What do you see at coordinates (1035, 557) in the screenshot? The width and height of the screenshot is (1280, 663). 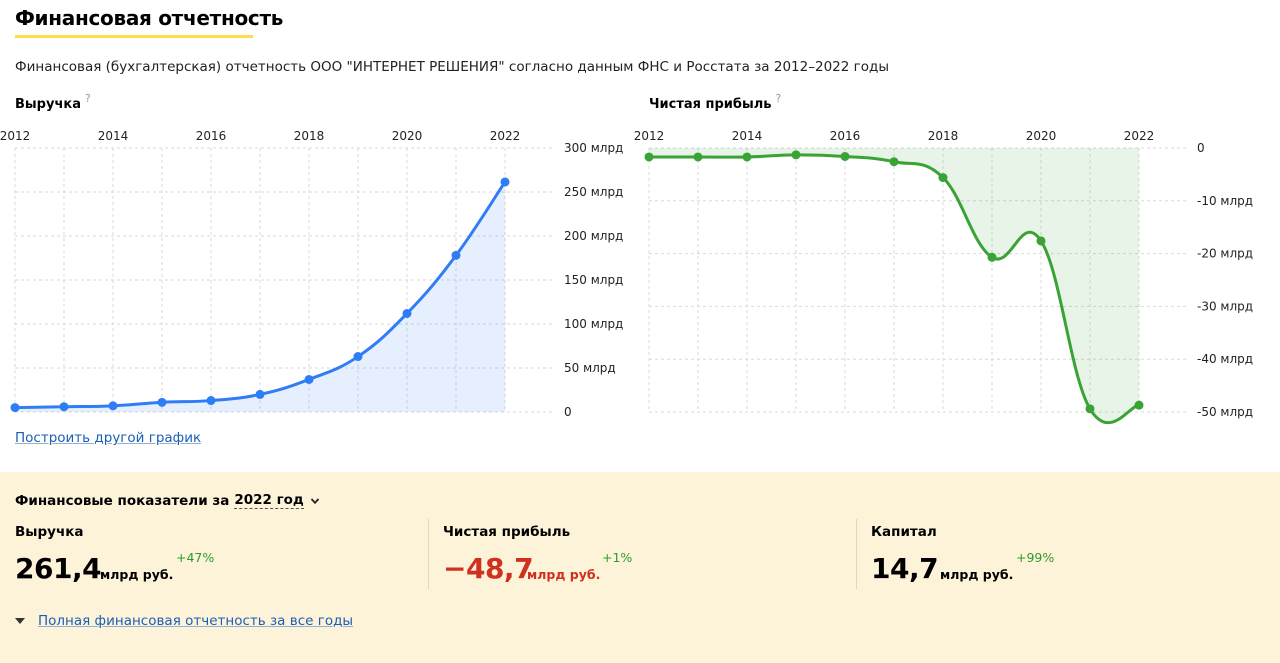 I see `metric-change: +99%` at bounding box center [1035, 557].